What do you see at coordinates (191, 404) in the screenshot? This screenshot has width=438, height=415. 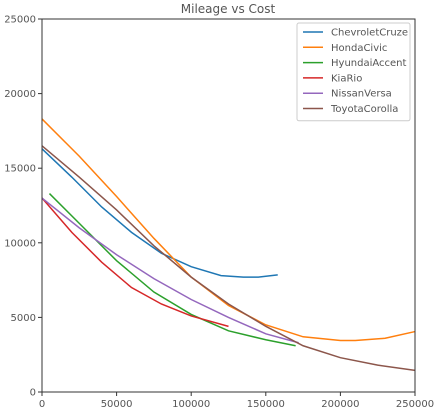 I see `x-tick-label: 100000` at bounding box center [191, 404].